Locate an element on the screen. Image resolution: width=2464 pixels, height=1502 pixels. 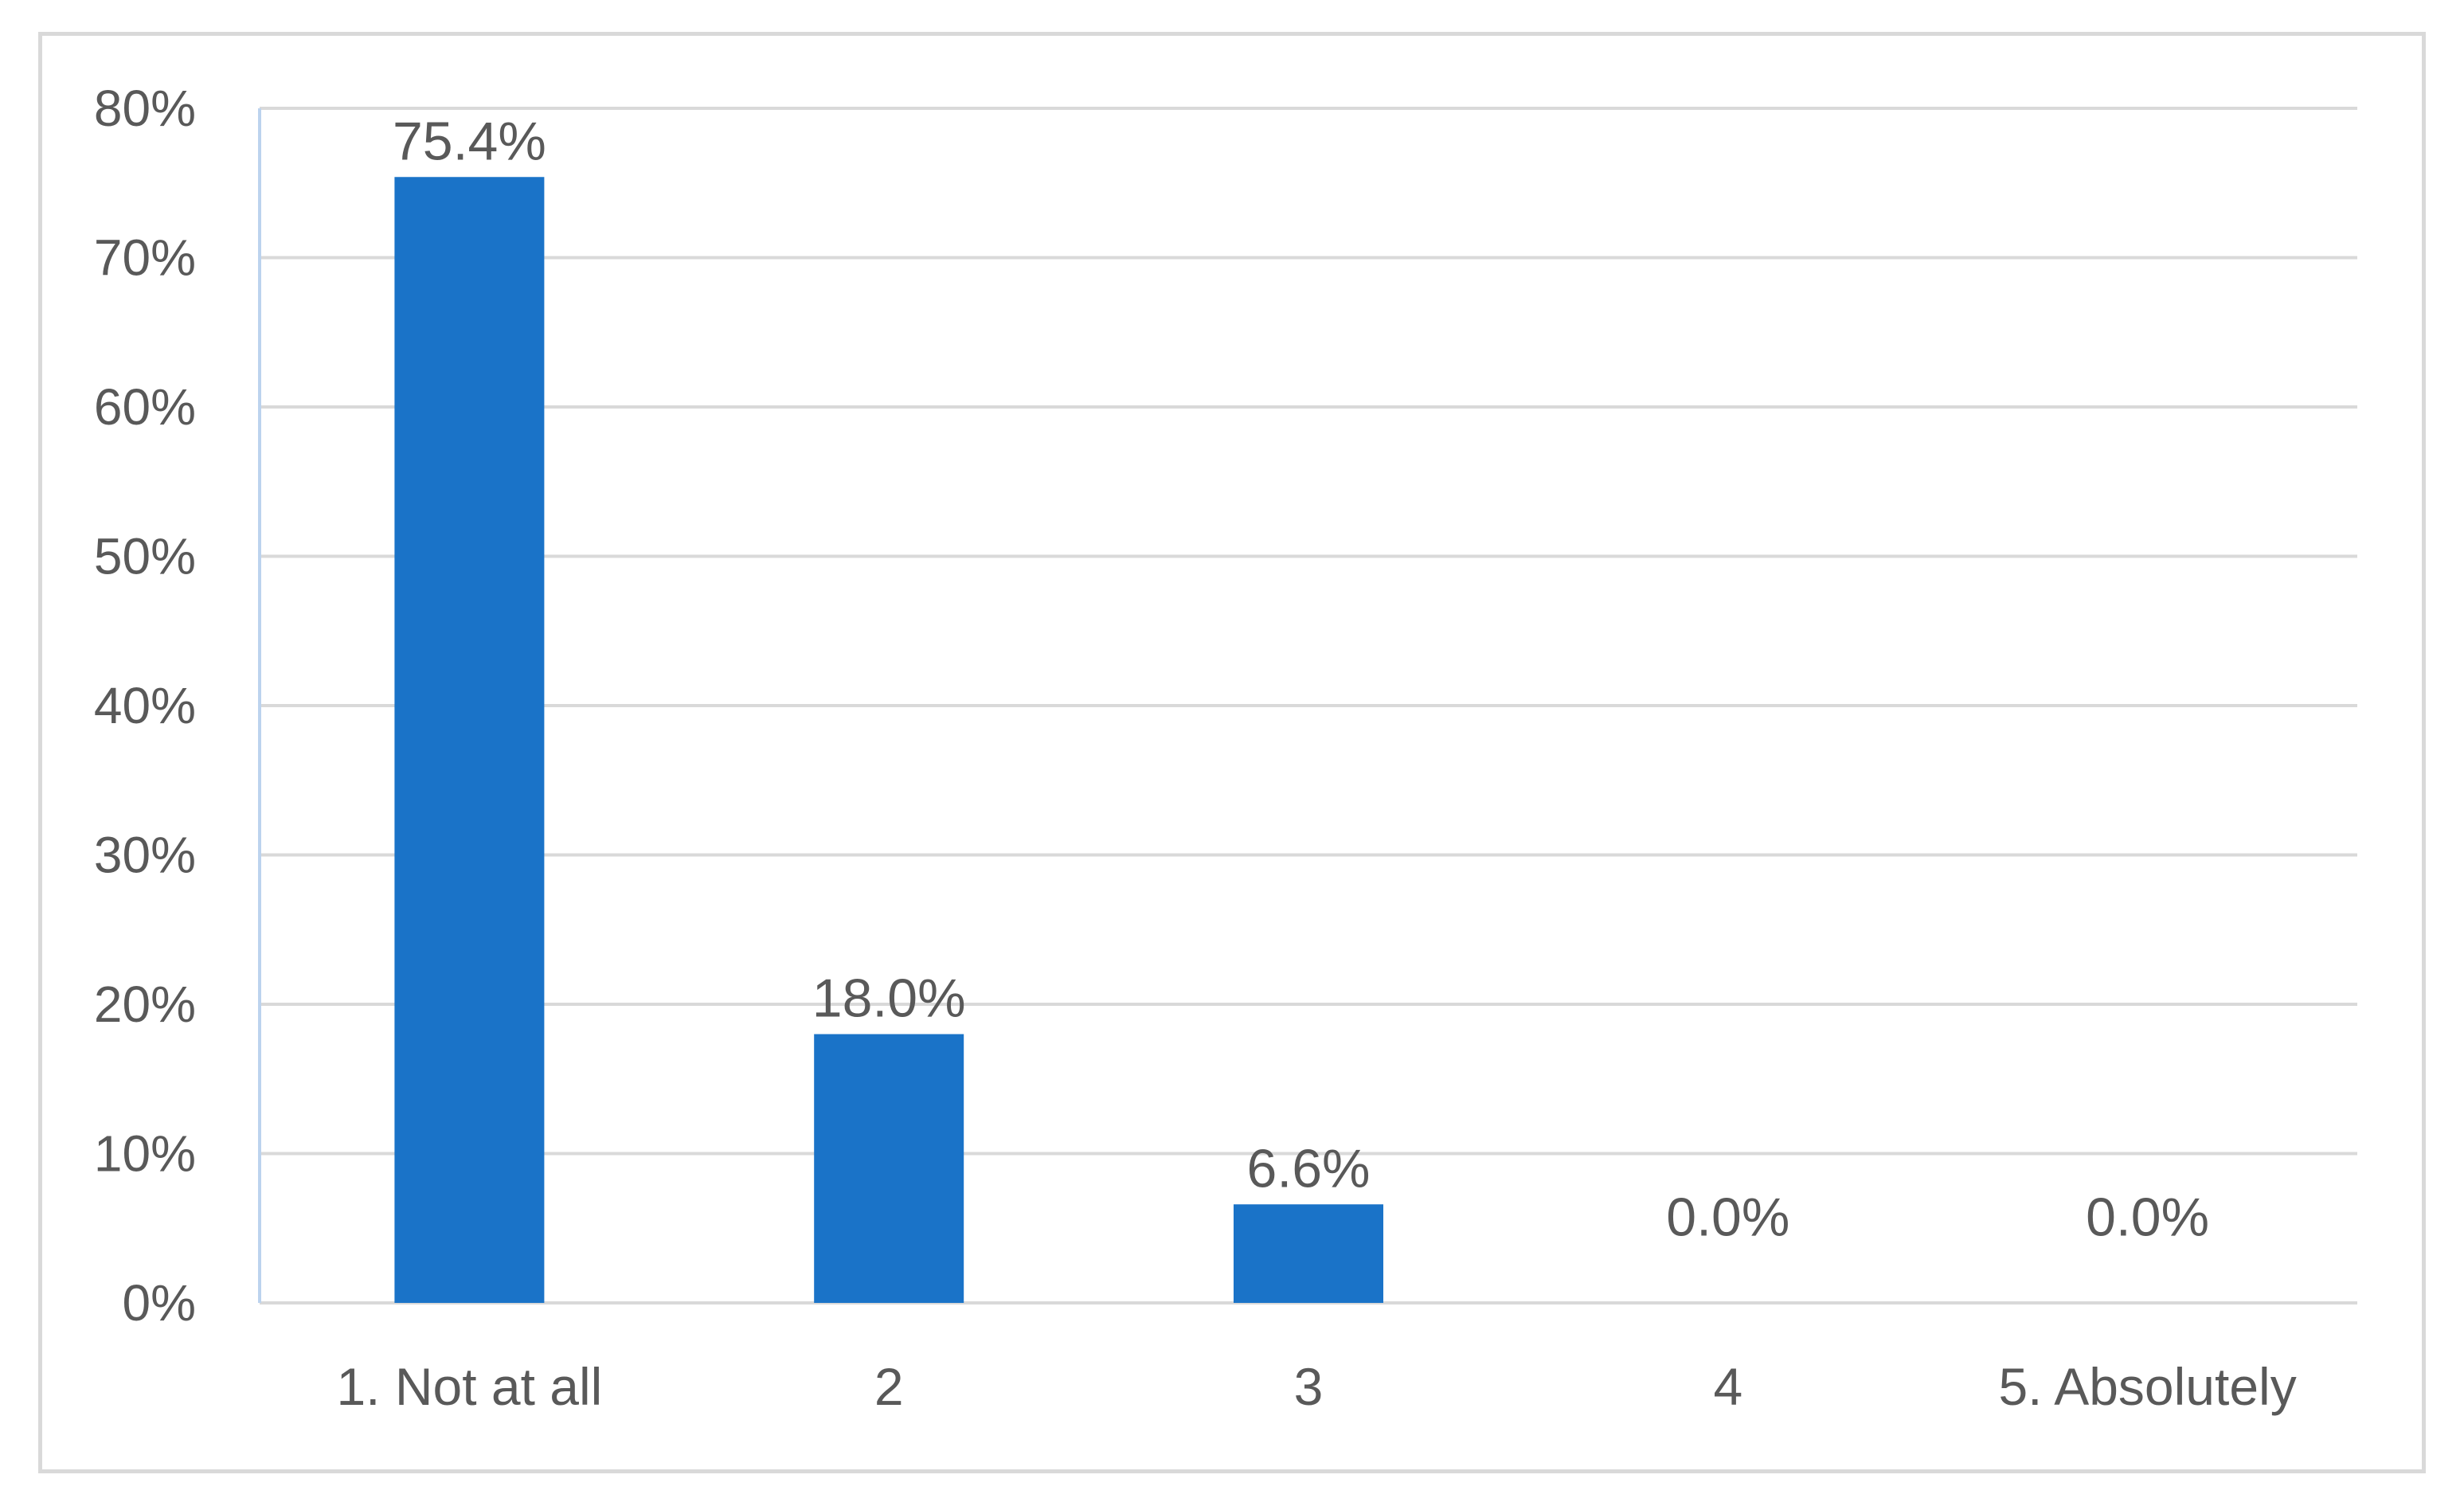
x-category-label: 2 is located at coordinates (889, 1386).